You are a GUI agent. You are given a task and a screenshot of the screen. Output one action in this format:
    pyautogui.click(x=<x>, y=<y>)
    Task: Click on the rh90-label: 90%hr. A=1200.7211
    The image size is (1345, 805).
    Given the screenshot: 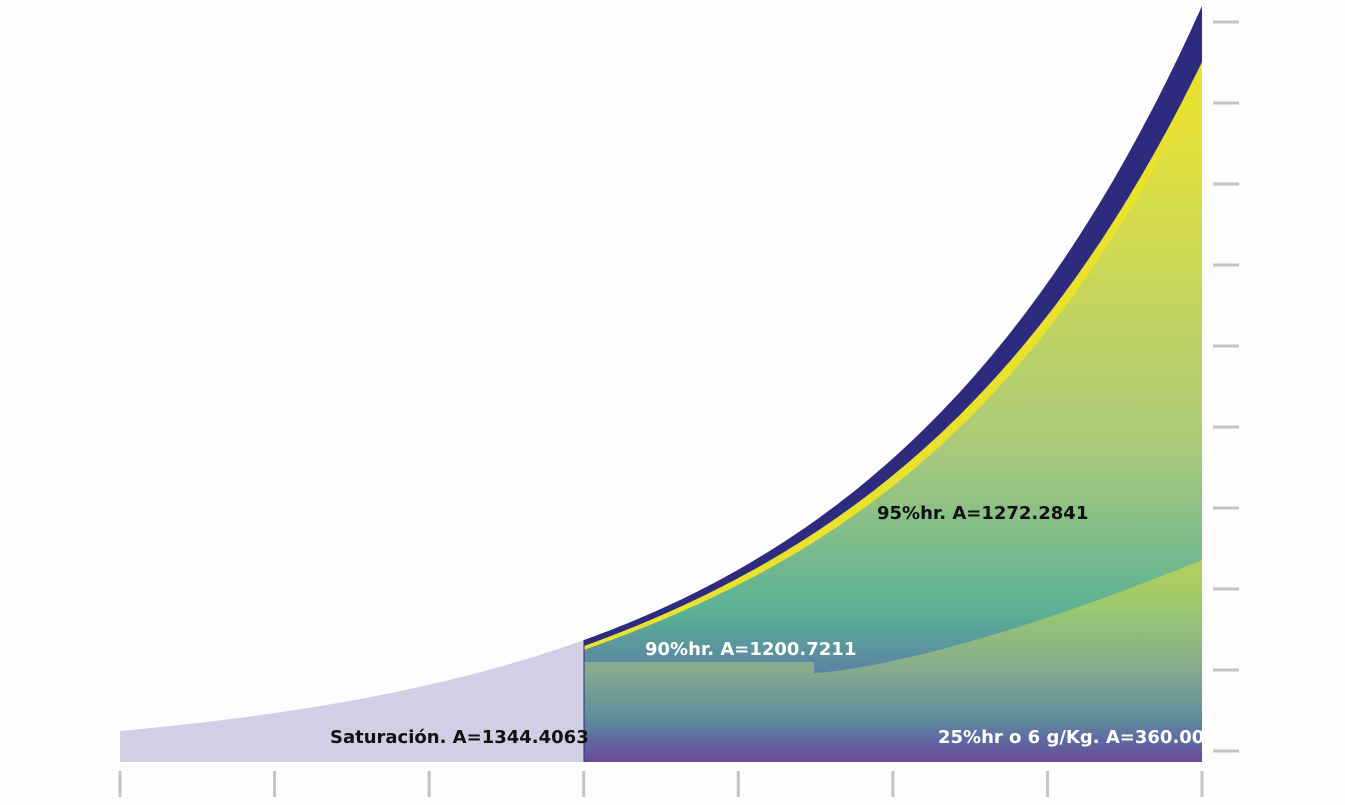 What is the action you would take?
    pyautogui.click(x=751, y=649)
    